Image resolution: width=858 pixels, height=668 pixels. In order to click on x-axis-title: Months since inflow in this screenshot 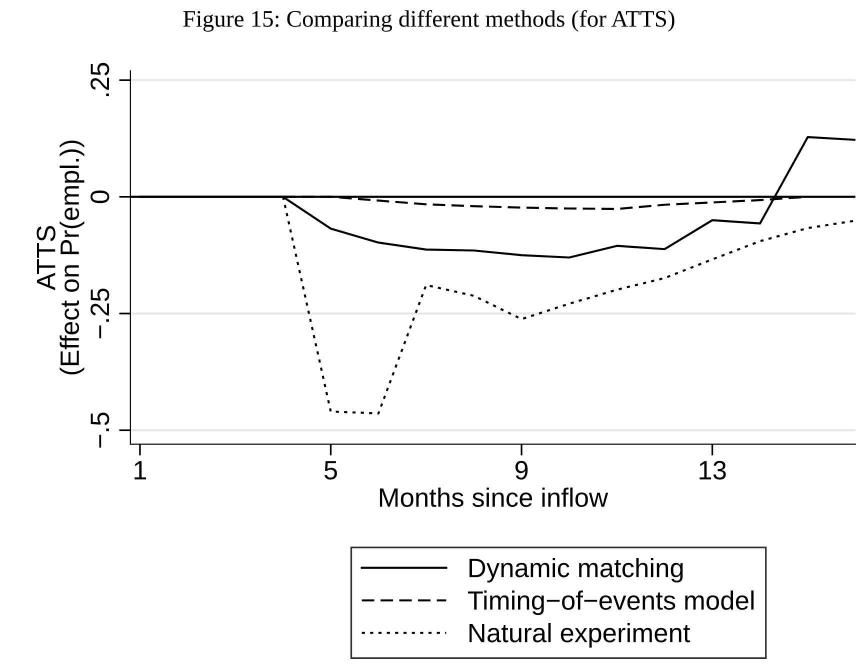, I will do `click(494, 497)`.